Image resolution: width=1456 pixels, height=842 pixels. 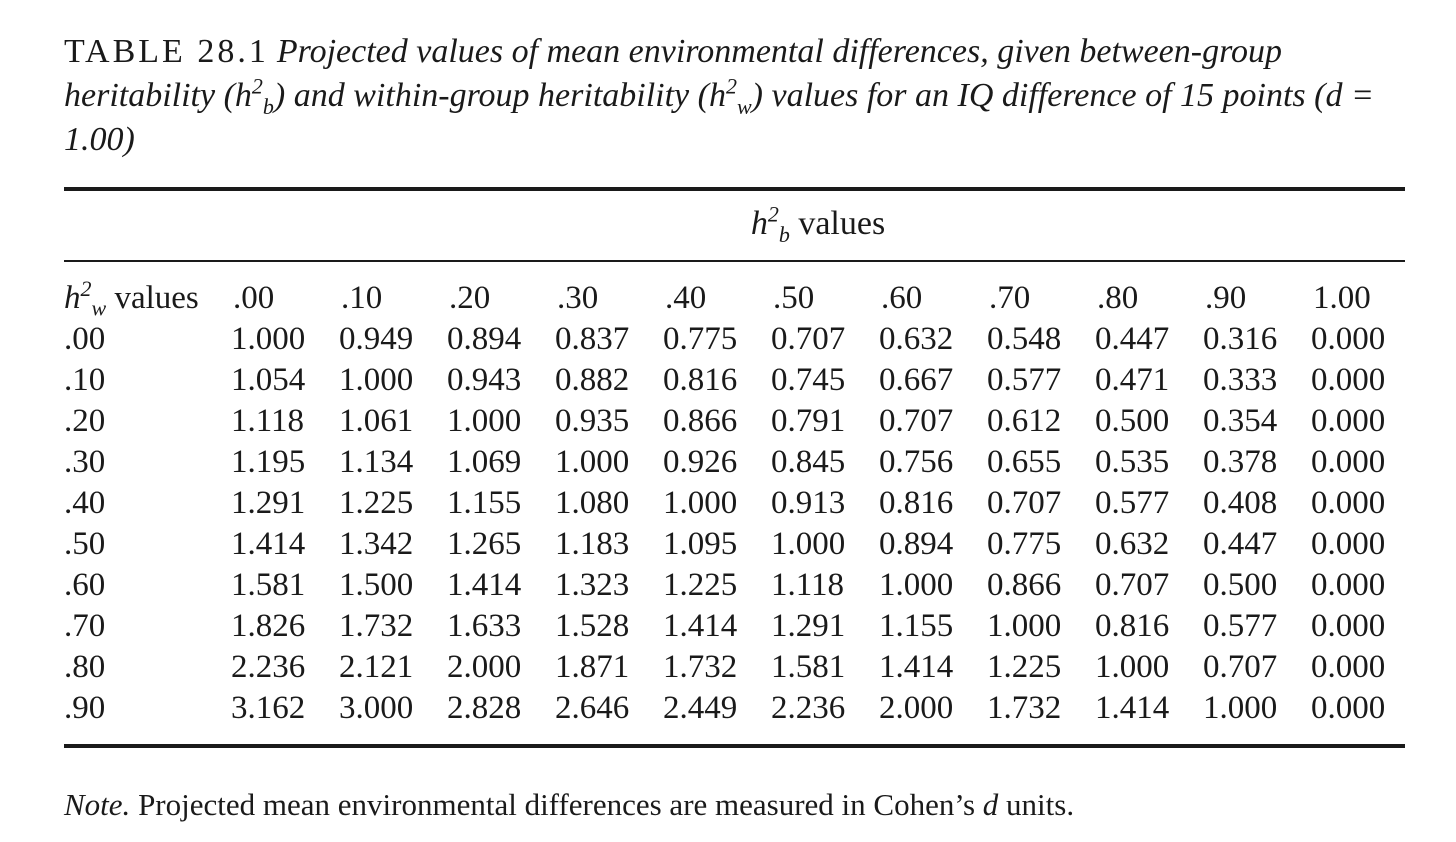 I want to click on table-cell: 0.926, so click(x=700, y=462).